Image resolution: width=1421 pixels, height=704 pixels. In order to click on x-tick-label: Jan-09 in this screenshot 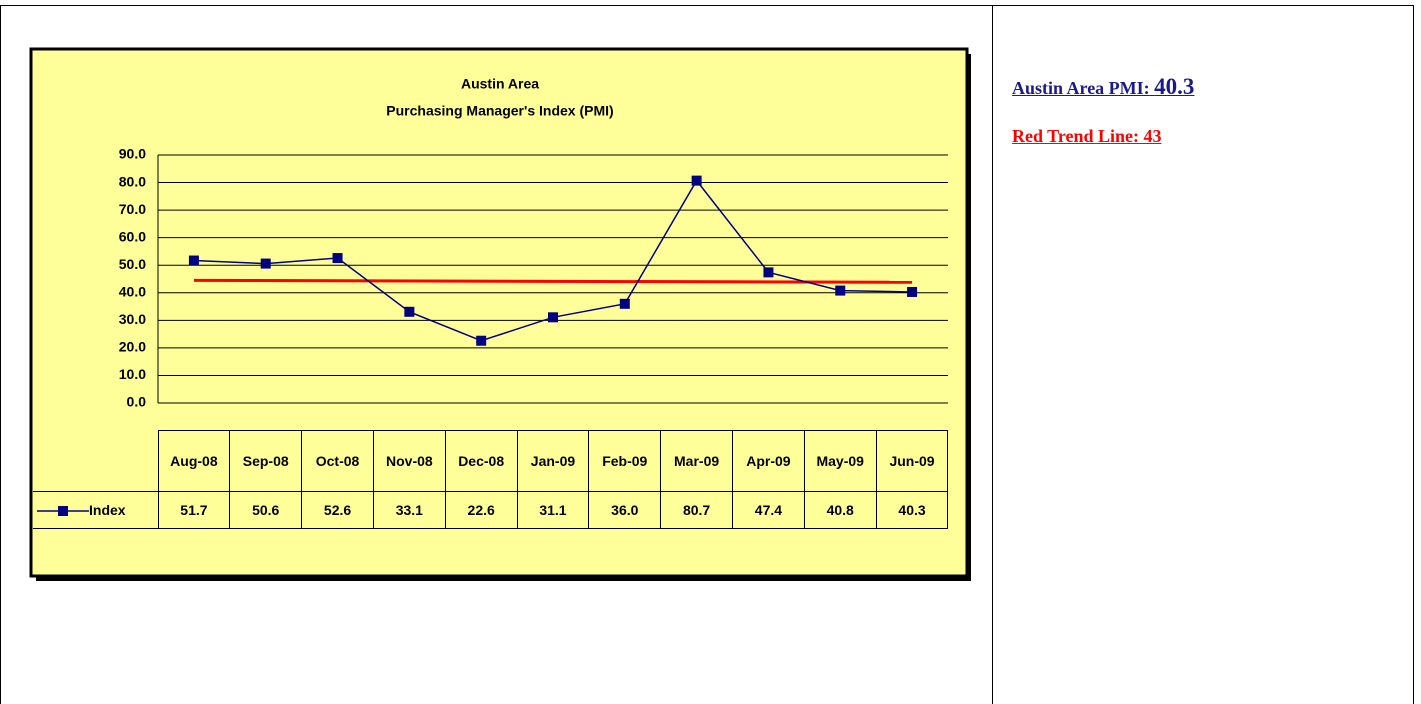, I will do `click(553, 461)`.